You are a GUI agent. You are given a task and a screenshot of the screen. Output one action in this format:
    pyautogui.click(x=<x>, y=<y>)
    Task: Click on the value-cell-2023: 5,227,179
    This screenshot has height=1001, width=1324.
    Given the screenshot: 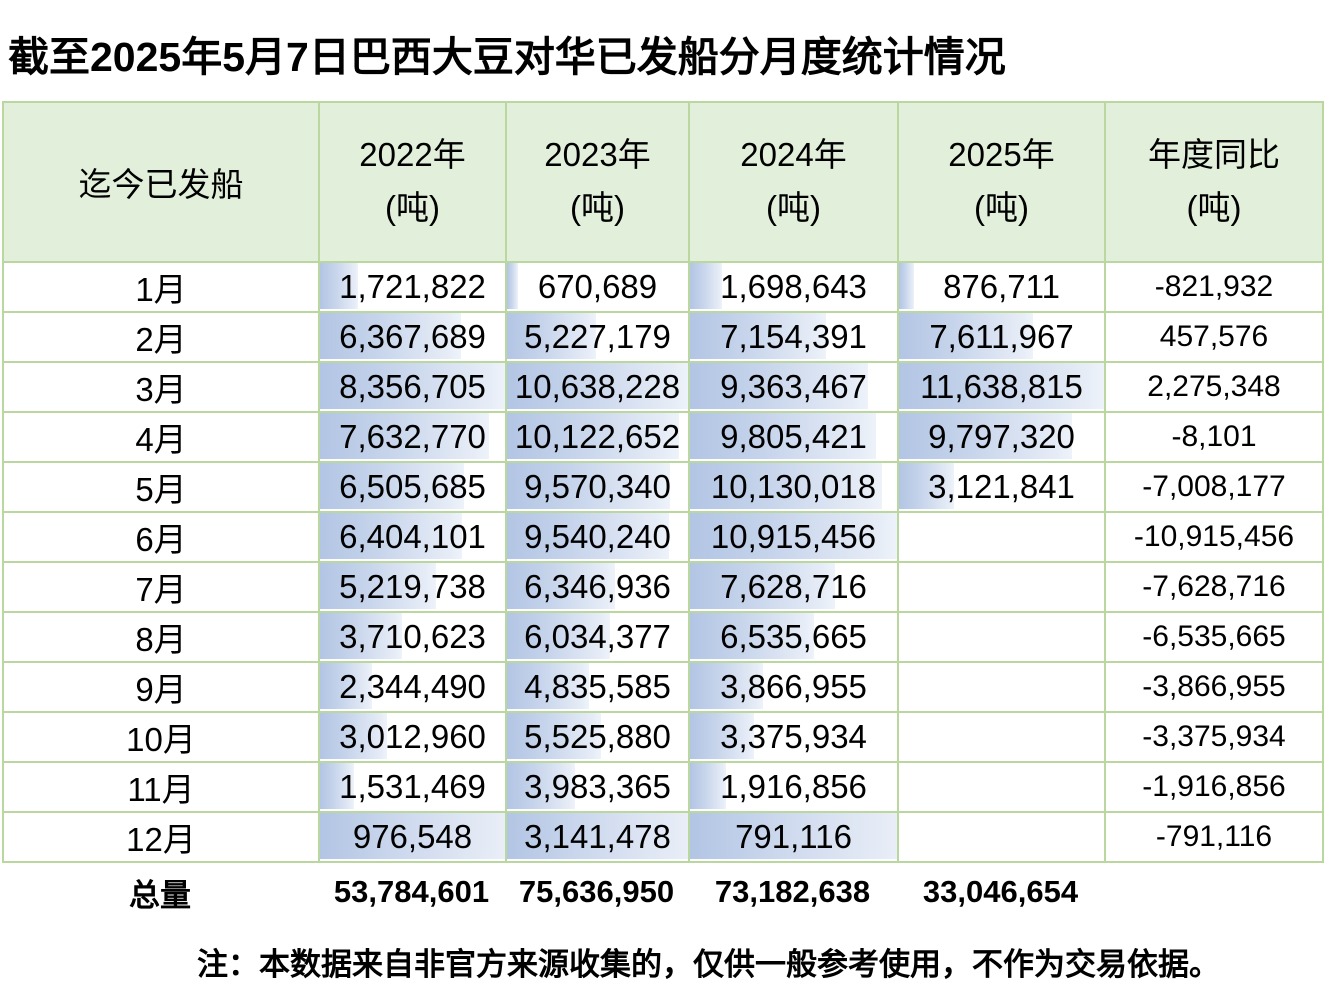 What is the action you would take?
    pyautogui.click(x=597, y=337)
    